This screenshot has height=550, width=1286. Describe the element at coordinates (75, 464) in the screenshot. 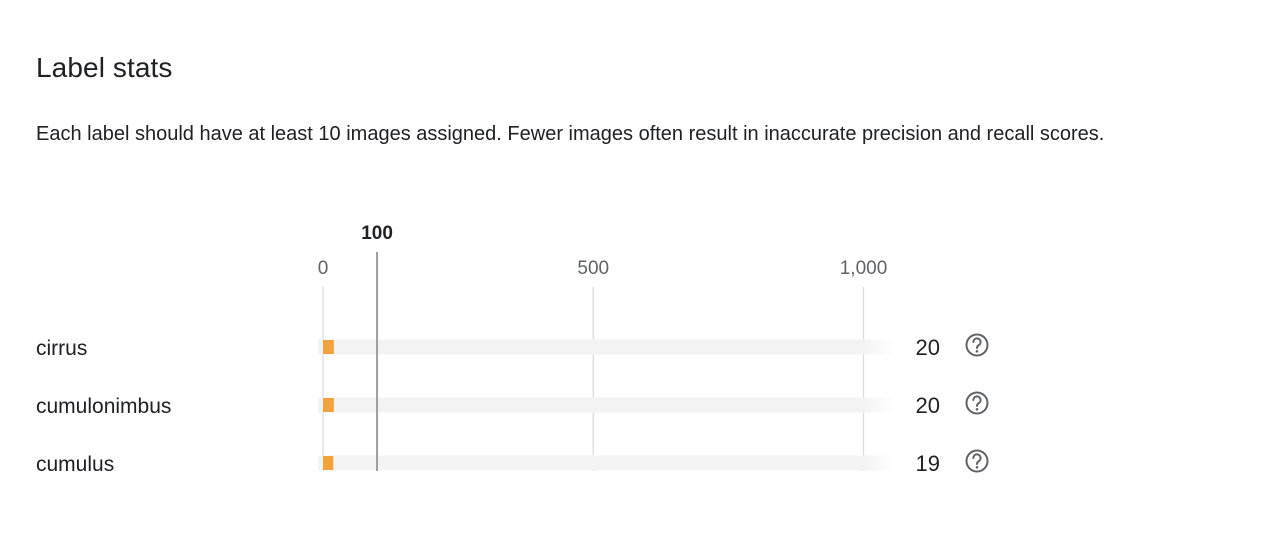

I see `category-label: cumulus` at that location.